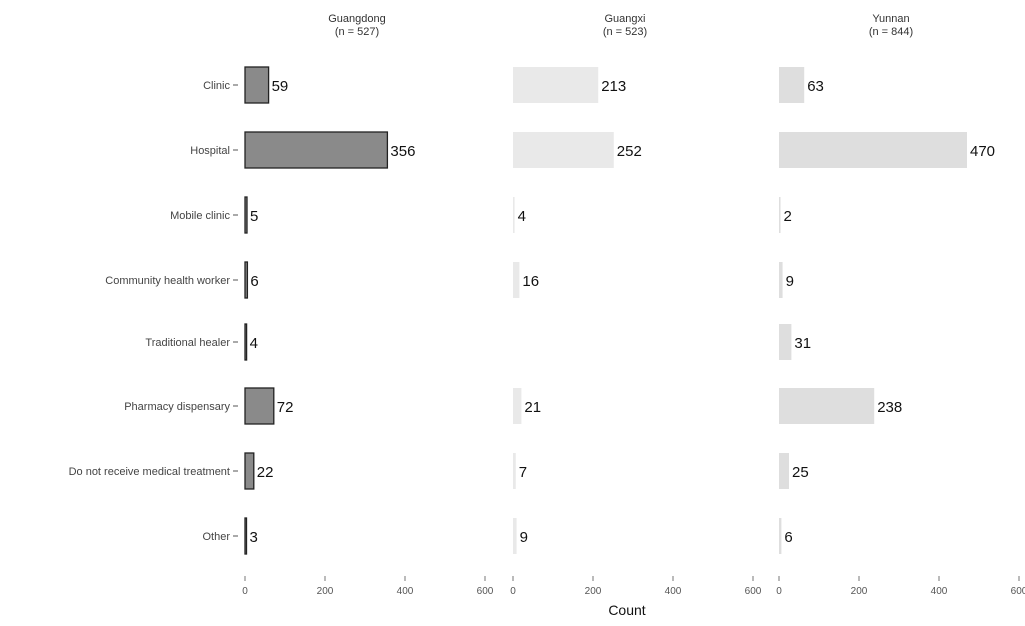  I want to click on data-label: 470, so click(982, 151).